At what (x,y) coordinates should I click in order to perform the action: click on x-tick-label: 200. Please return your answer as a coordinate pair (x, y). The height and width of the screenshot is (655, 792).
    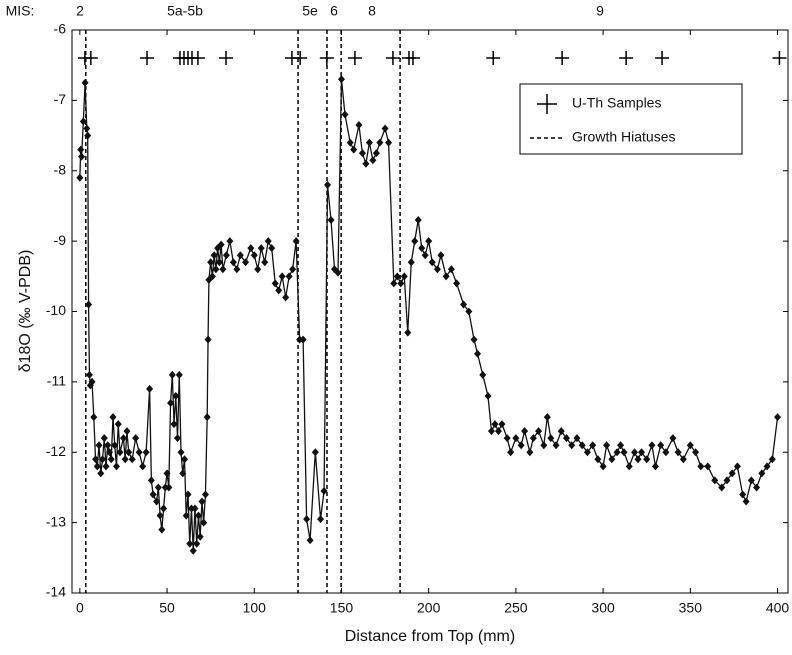
    Looking at the image, I should click on (429, 608).